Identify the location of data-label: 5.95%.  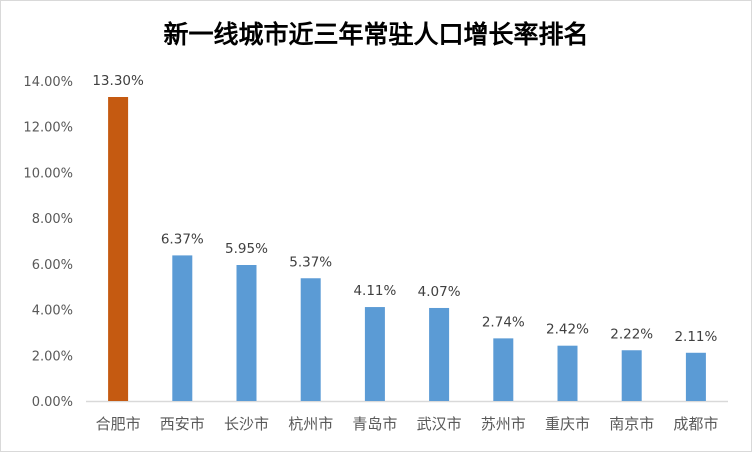
(246, 249).